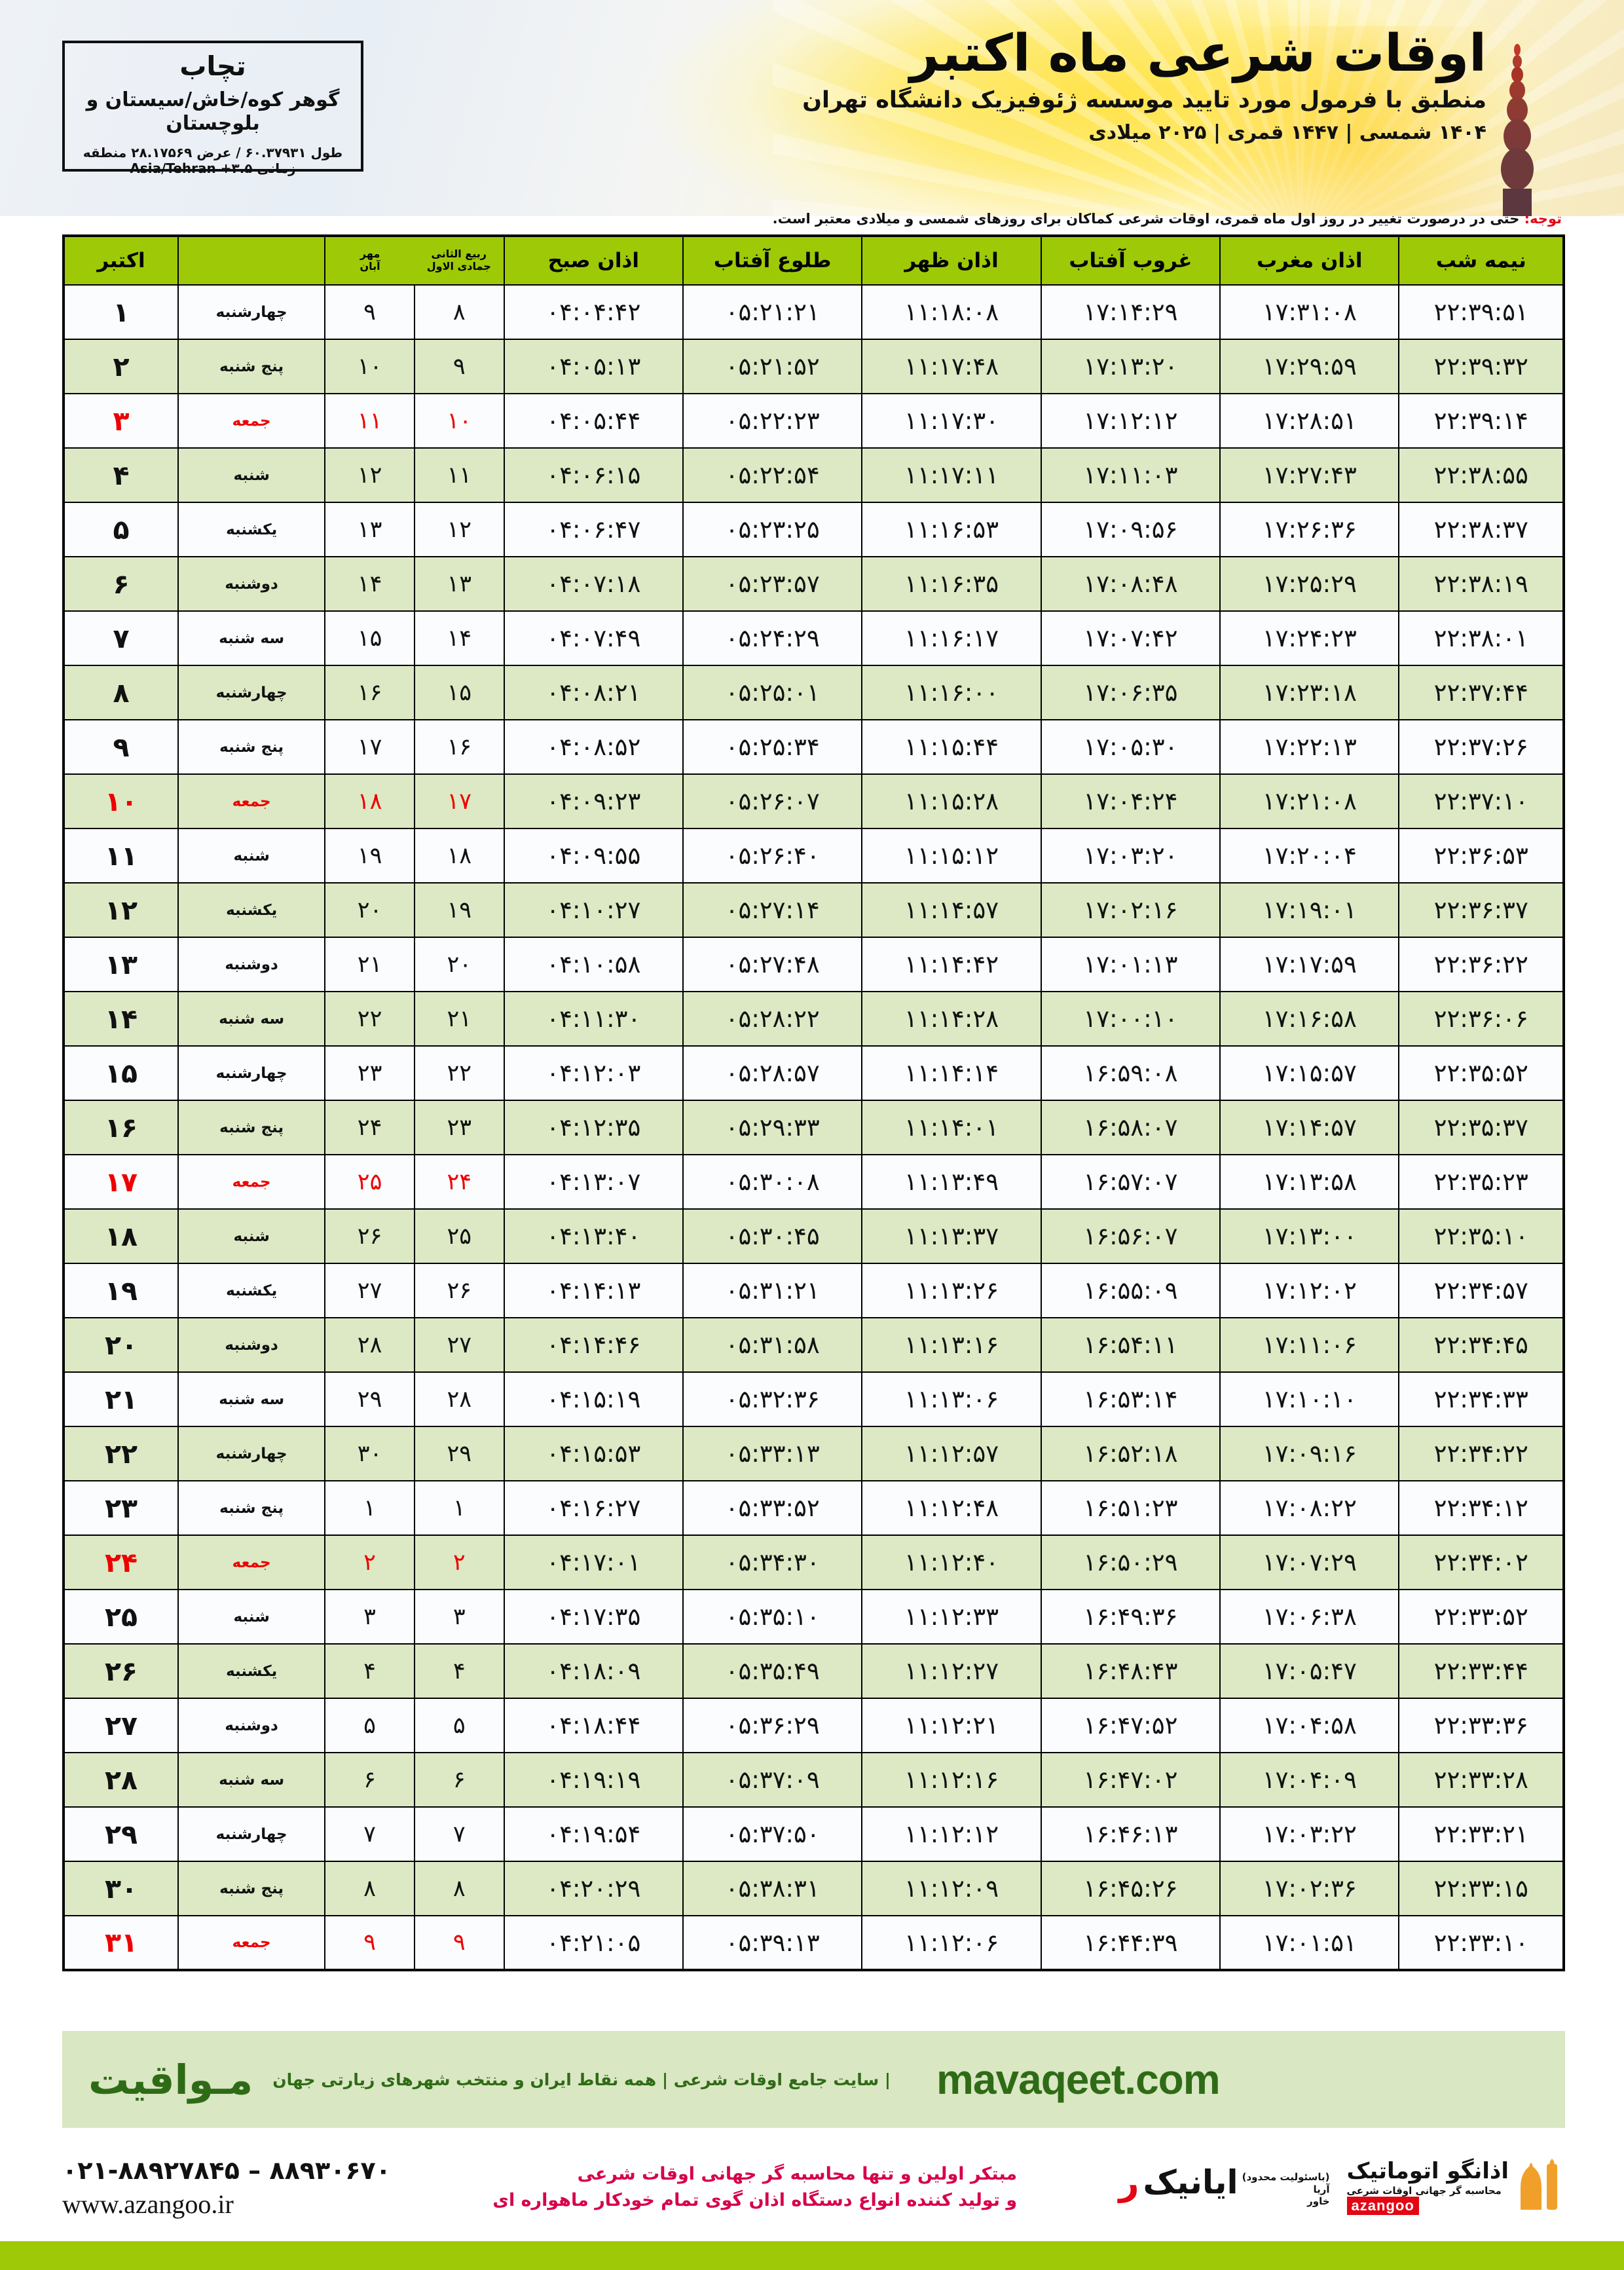 This screenshot has width=1624, height=2270. What do you see at coordinates (369, 1019) in the screenshot?
I see `cell-solar-day: ۲۲` at bounding box center [369, 1019].